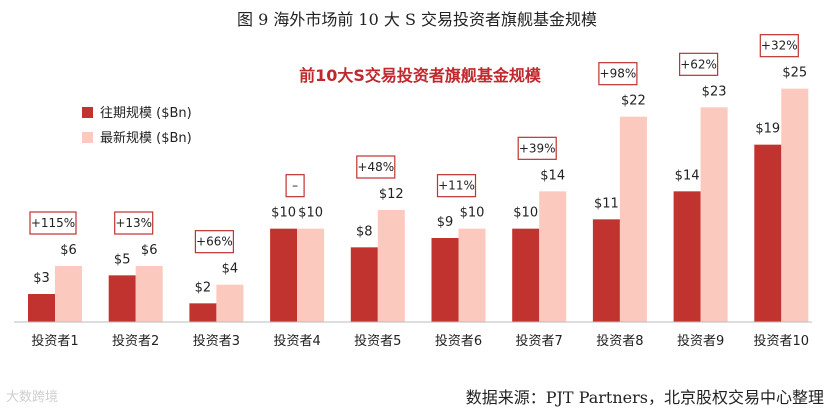 The height and width of the screenshot is (411, 834). I want to click on change-label: +48%, so click(375, 167).